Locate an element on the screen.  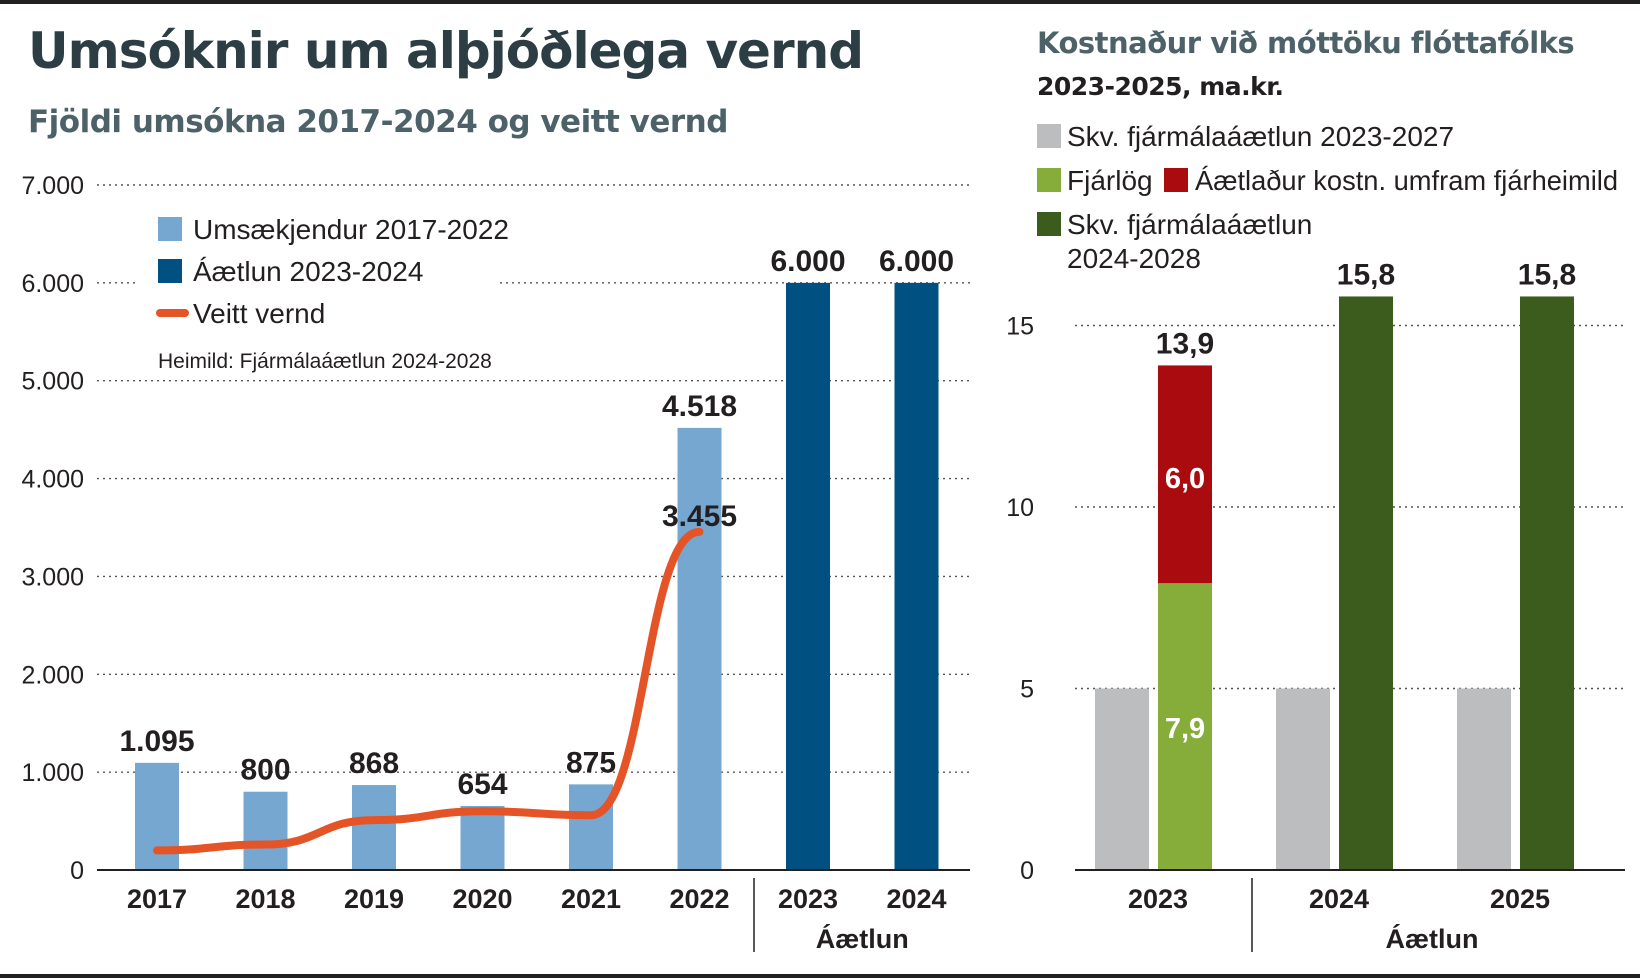
legend-label: Skv. fjármálaáætlun 2024-2028 is located at coordinates (1189, 241).